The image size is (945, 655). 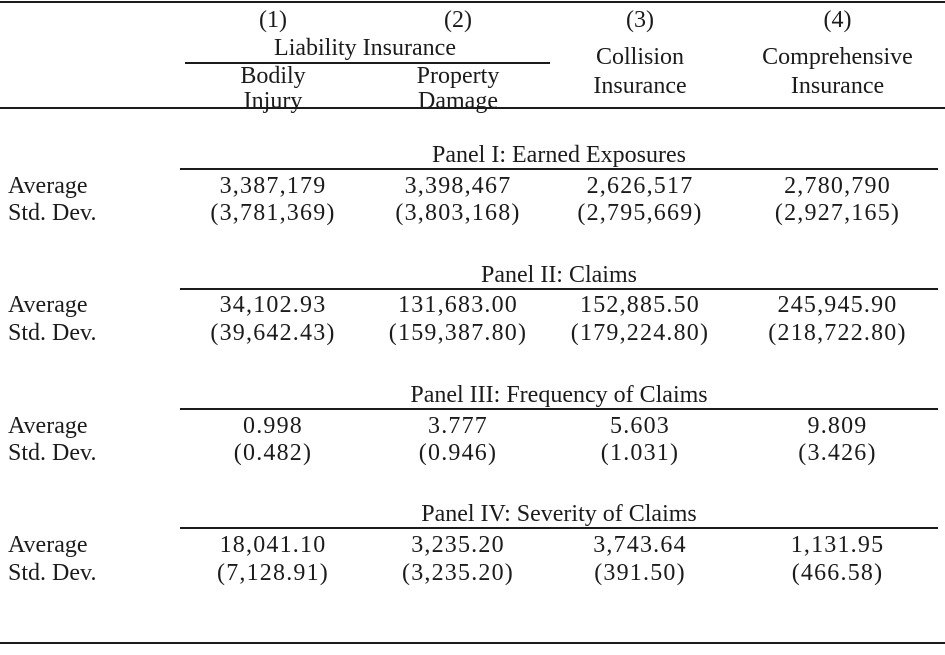 I want to click on value-cell: 131,683.00, so click(x=458, y=305).